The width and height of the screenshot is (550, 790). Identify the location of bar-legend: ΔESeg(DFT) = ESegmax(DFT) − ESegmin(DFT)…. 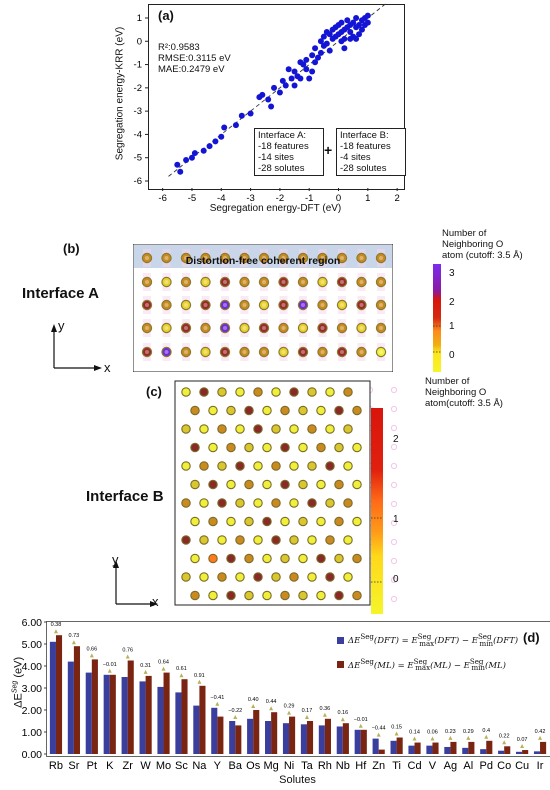
(427, 652).